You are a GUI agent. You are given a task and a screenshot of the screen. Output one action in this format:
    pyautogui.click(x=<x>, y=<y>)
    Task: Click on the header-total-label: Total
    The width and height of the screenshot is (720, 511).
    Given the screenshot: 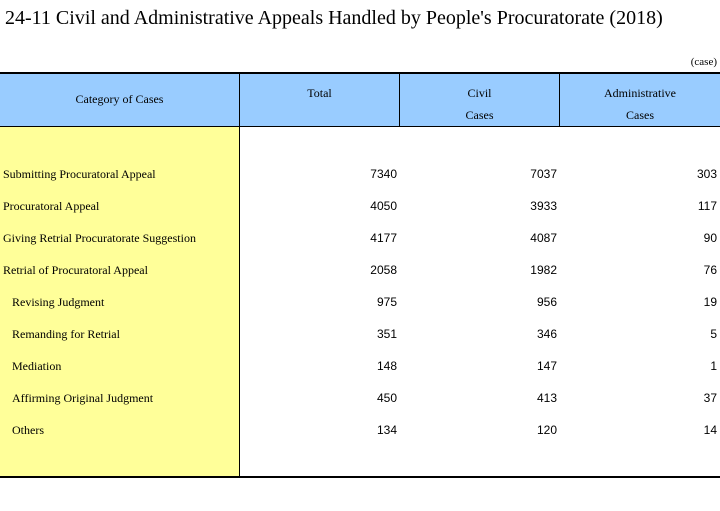 What is the action you would take?
    pyautogui.click(x=319, y=93)
    